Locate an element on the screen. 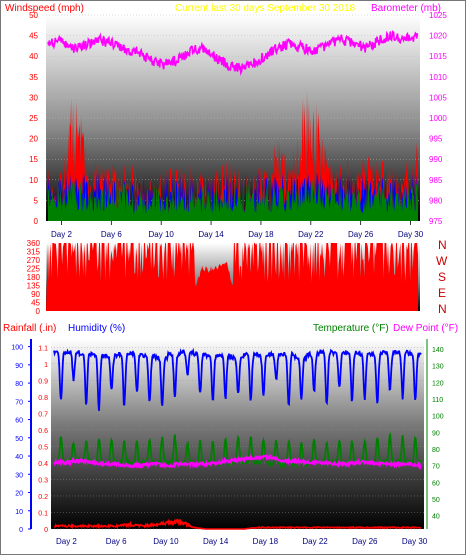 This screenshot has height=555, width=466. rainfall-axis-label: Rainfall (.in) is located at coordinates (29, 328).